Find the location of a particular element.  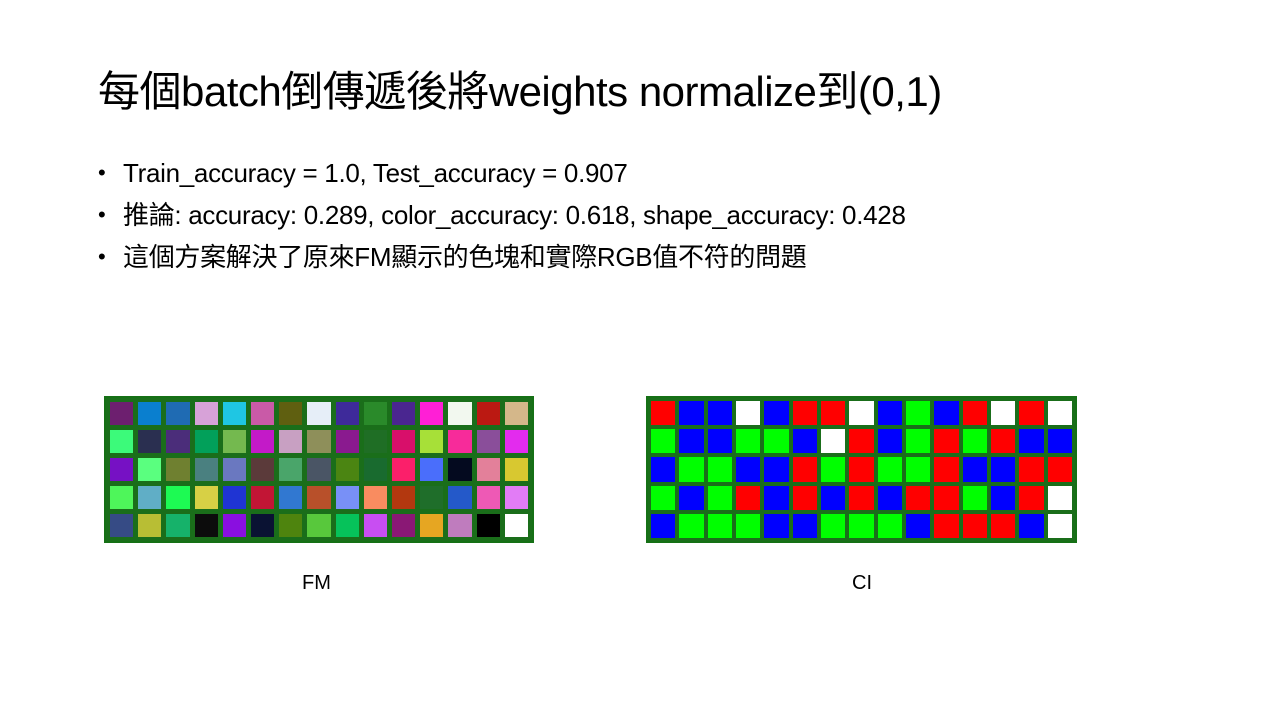

slide-title: 每個batch倒傳遞後將weights normalize到(0,1) is located at coordinates (520, 91).